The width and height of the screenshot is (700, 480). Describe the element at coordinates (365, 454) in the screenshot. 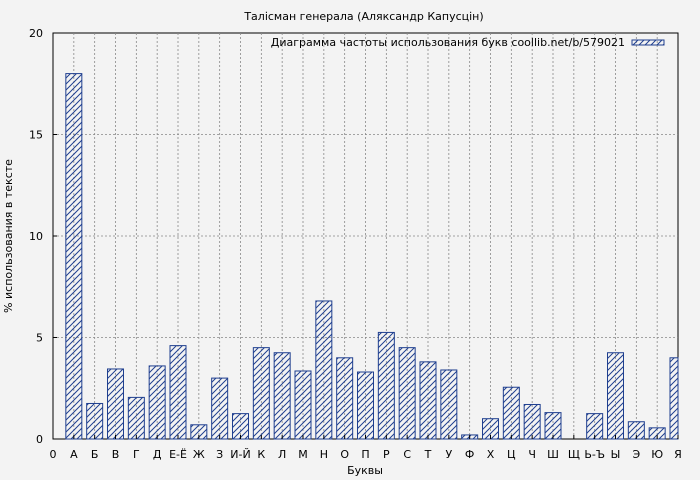

I see `x-tick-label: П` at that location.